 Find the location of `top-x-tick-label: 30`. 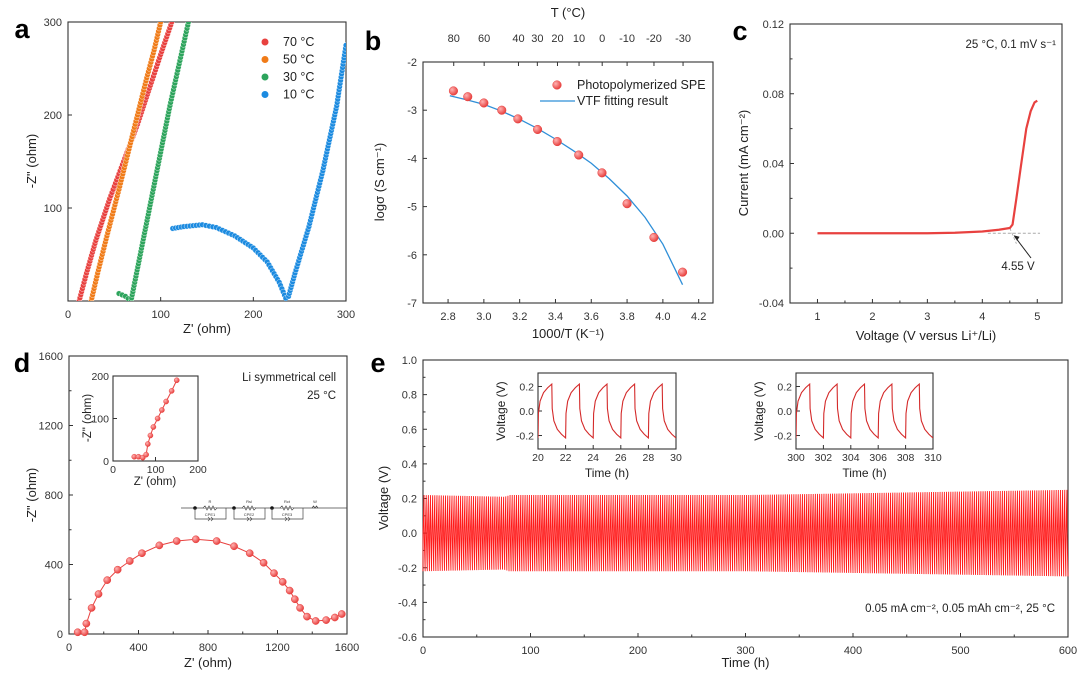

top-x-tick-label: 30 is located at coordinates (537, 39).